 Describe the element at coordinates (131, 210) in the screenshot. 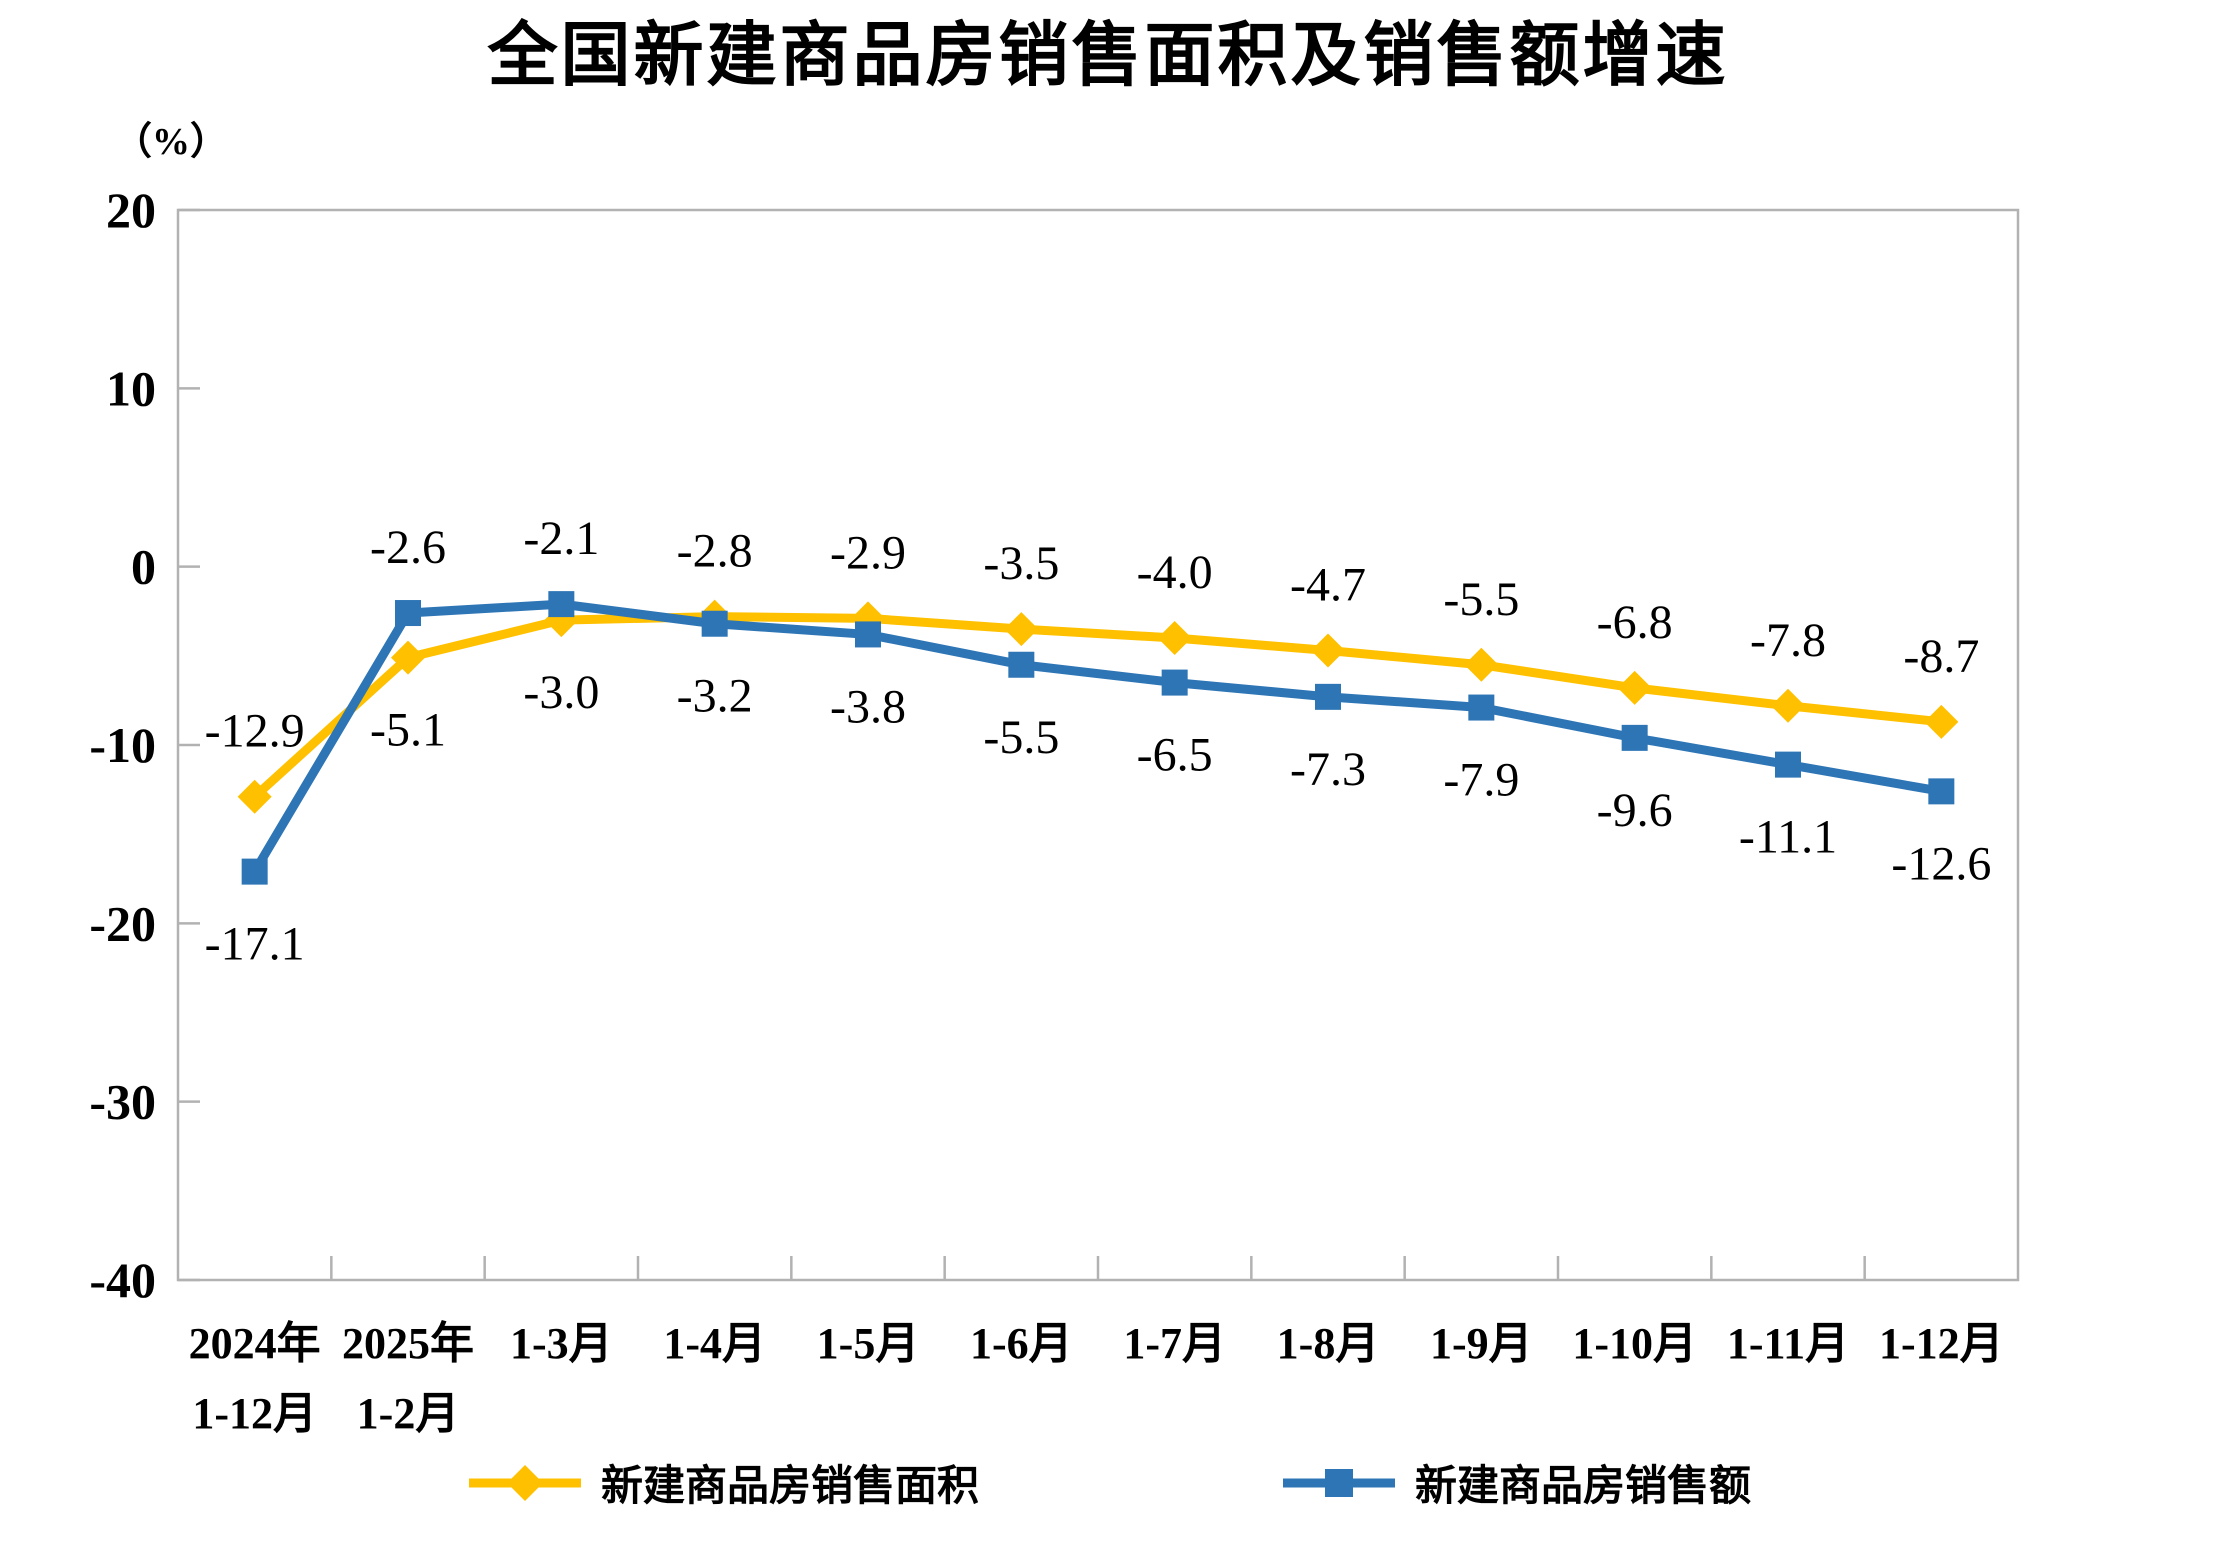

I see `y-axis-tick-label: 20` at that location.